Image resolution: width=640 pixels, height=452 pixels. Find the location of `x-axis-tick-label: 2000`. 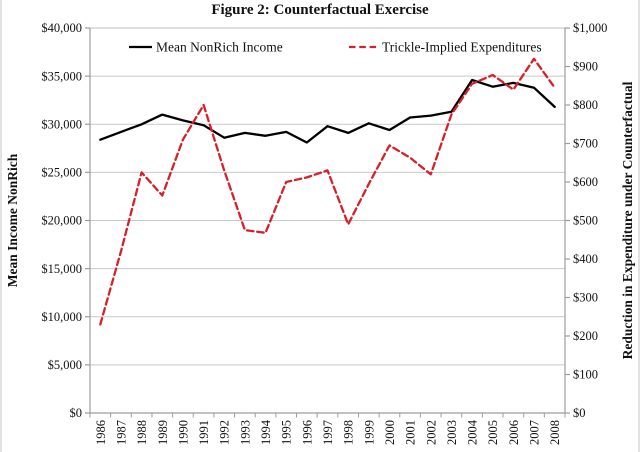

x-axis-tick-label: 2000 is located at coordinates (390, 432).